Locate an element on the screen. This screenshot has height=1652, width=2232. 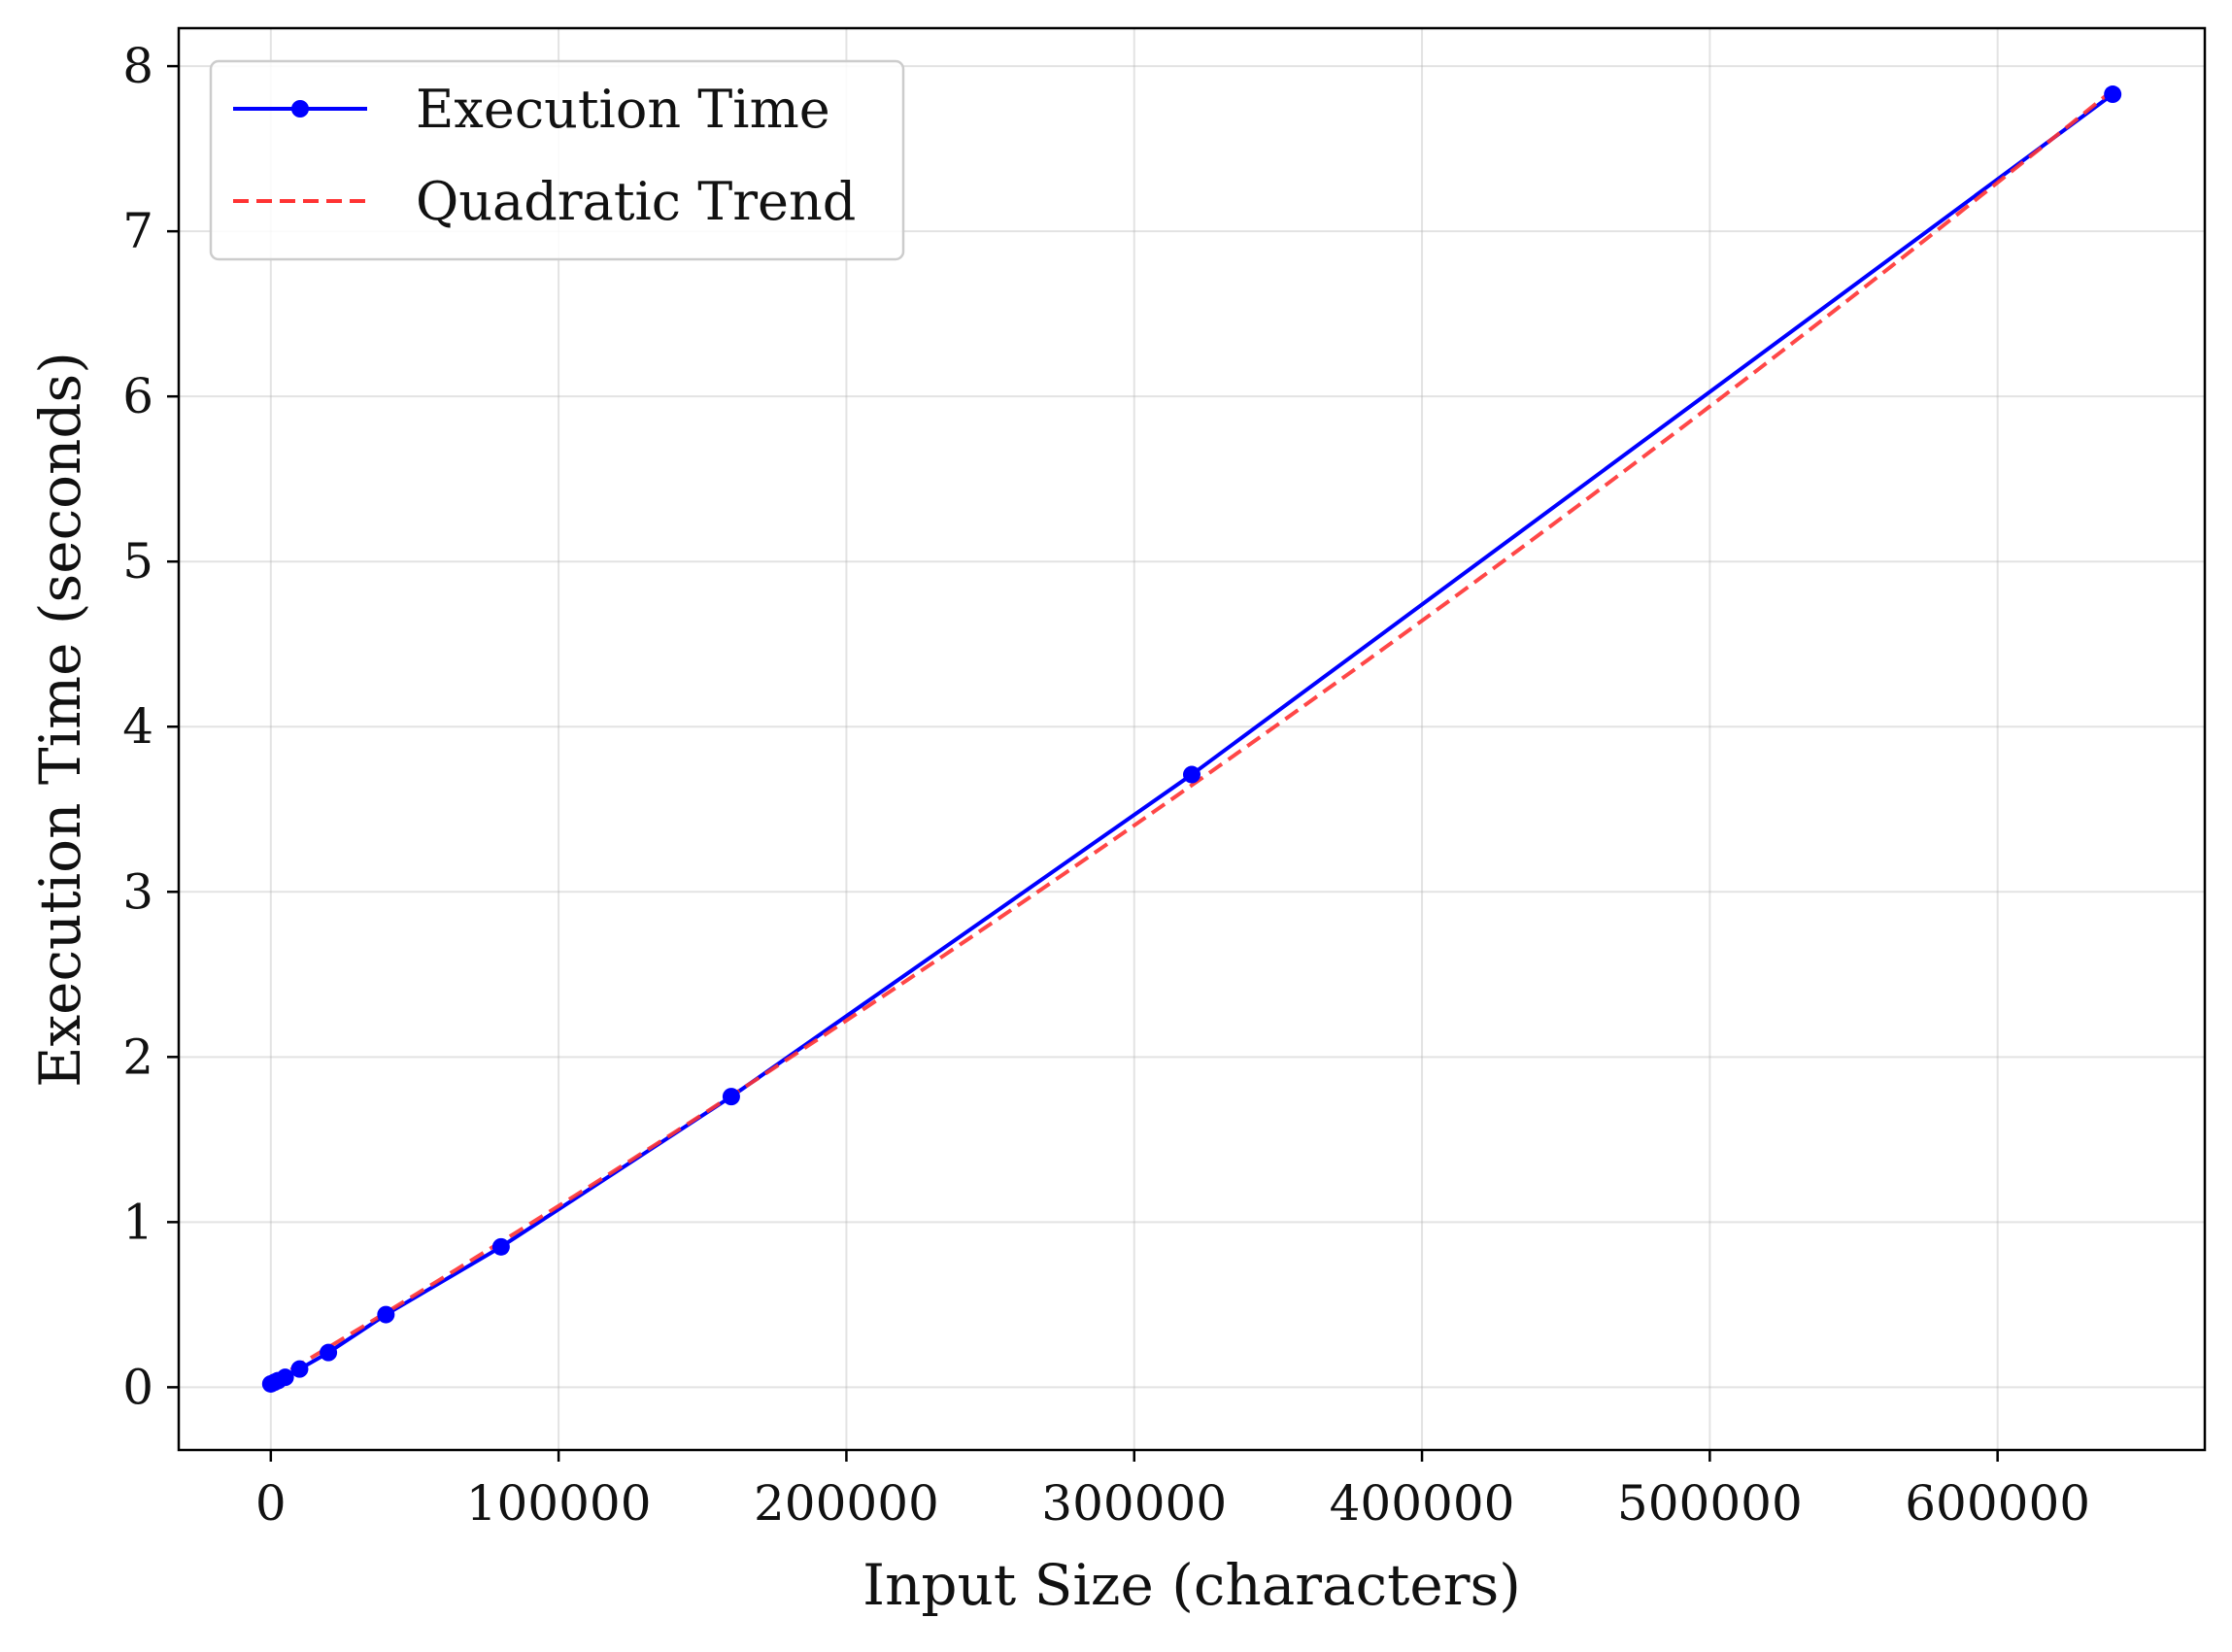
legend-box is located at coordinates (557, 160).